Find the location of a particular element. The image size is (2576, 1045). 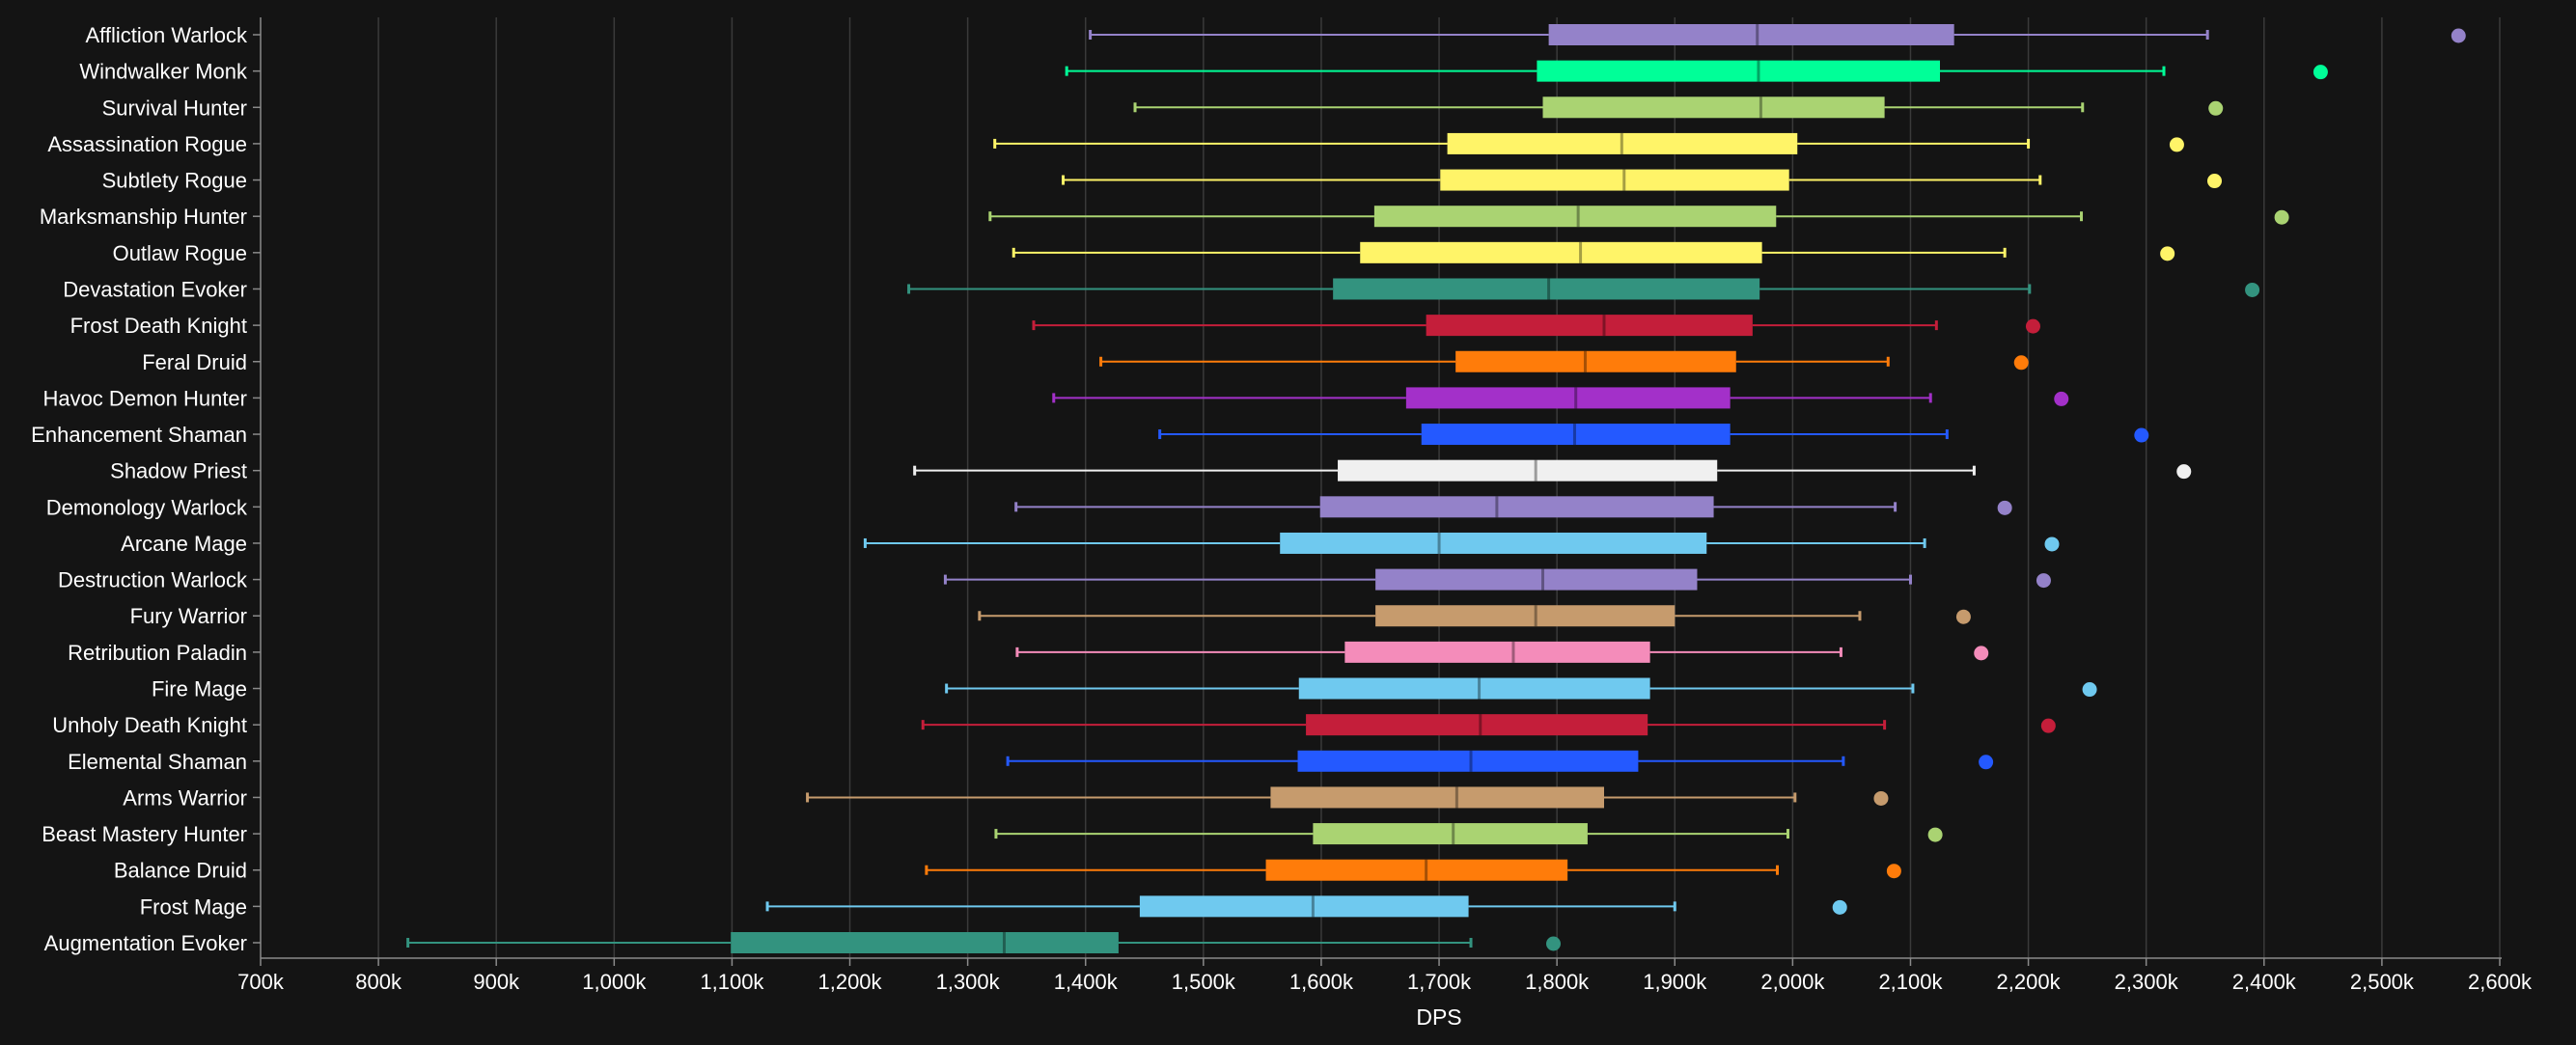

category-label: Marksmanship Hunter is located at coordinates (143, 217).